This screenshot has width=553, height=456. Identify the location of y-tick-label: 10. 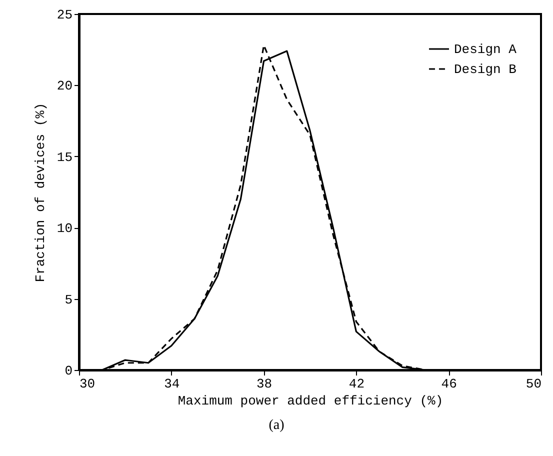
(64, 228).